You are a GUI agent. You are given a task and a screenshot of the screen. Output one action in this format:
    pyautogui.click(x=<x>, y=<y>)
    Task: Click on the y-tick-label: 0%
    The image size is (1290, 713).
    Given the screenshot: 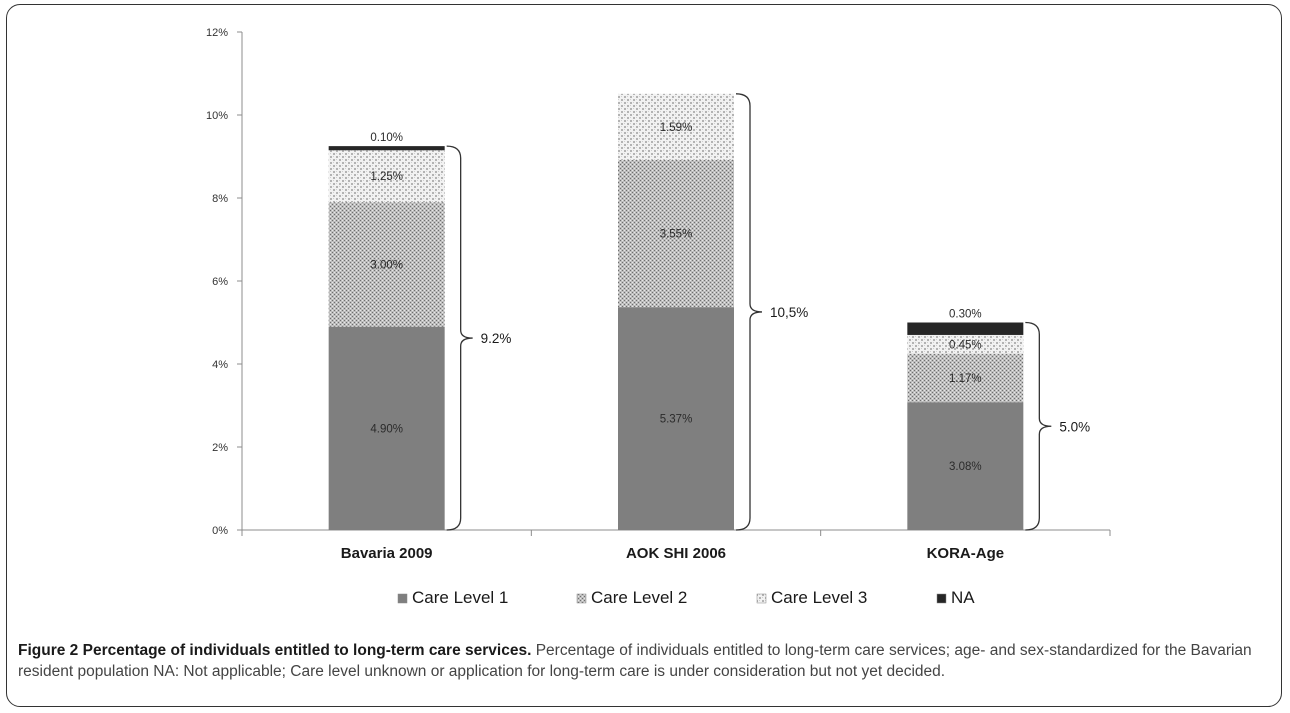 What is the action you would take?
    pyautogui.click(x=220, y=531)
    